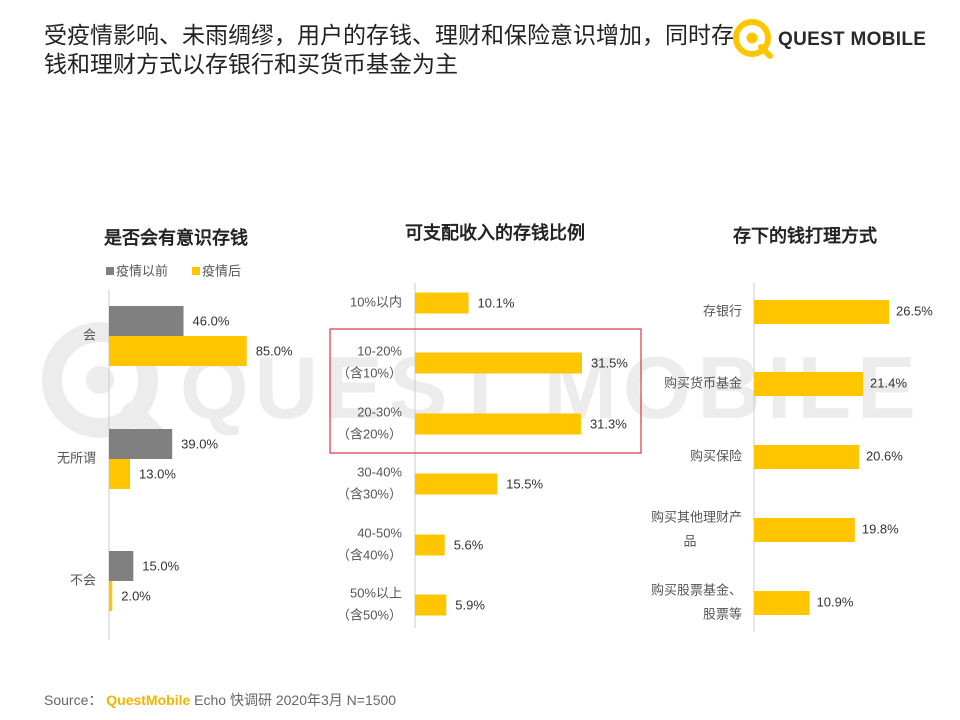  Describe the element at coordinates (470, 604) in the screenshot. I see `chart2-data-label: 5.9%` at that location.